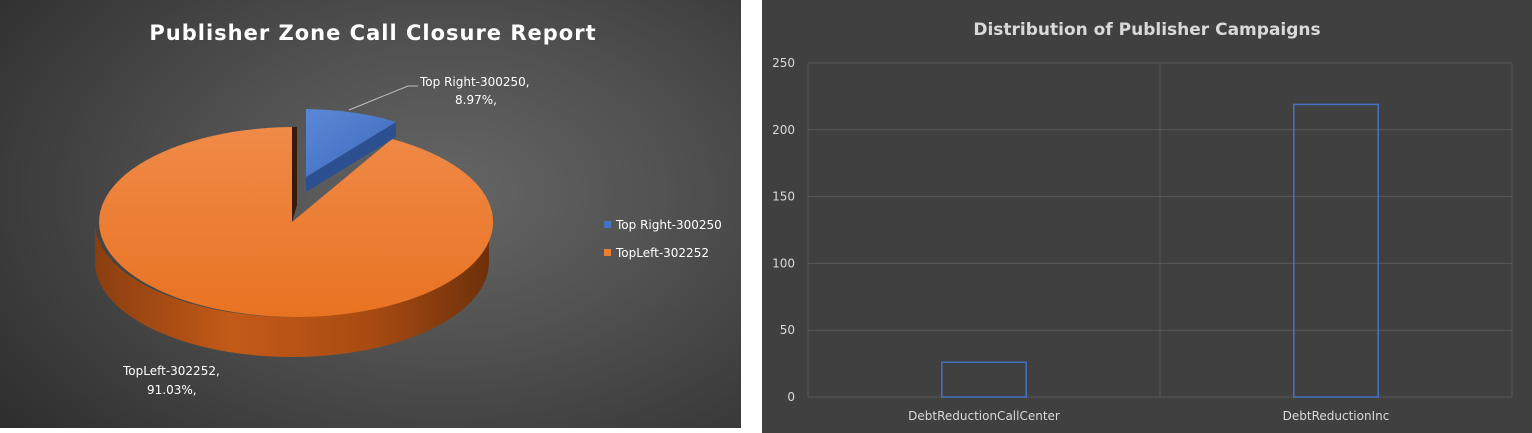 The image size is (1532, 433). I want to click on pie-slice-topleft-side, so click(292, 289).